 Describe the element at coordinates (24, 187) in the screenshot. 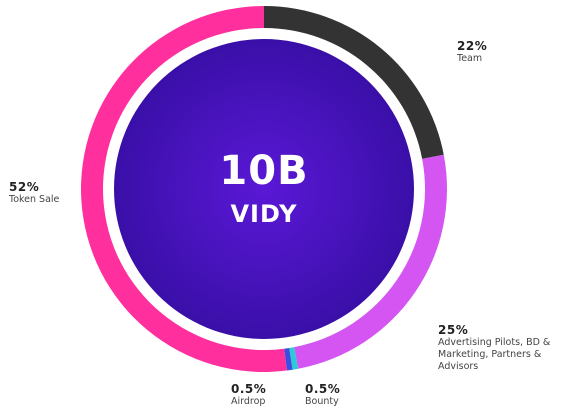

I see `slice-percent-token-sale: 52%` at that location.